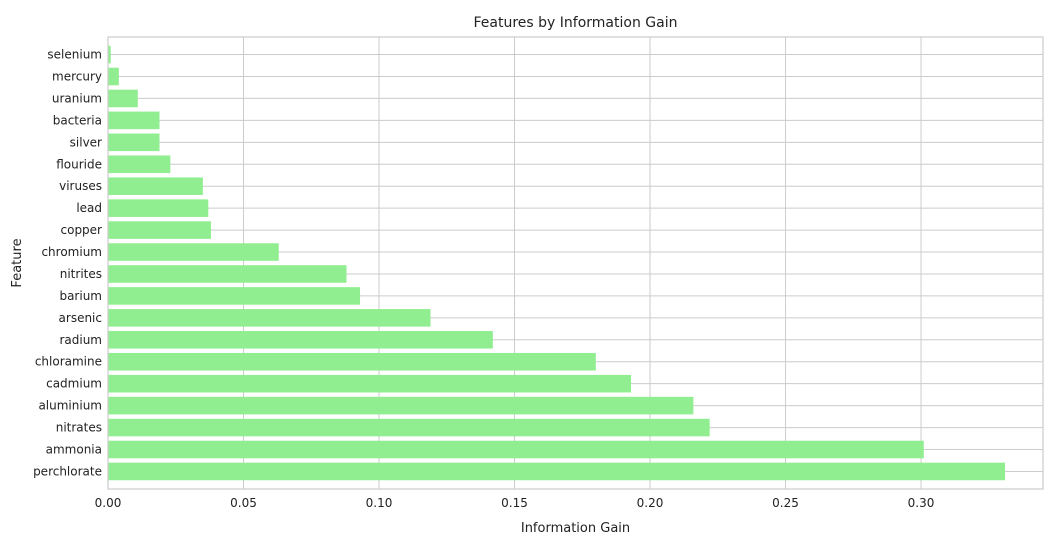  What do you see at coordinates (921, 503) in the screenshot?
I see `x-tick-label: 0.30` at bounding box center [921, 503].